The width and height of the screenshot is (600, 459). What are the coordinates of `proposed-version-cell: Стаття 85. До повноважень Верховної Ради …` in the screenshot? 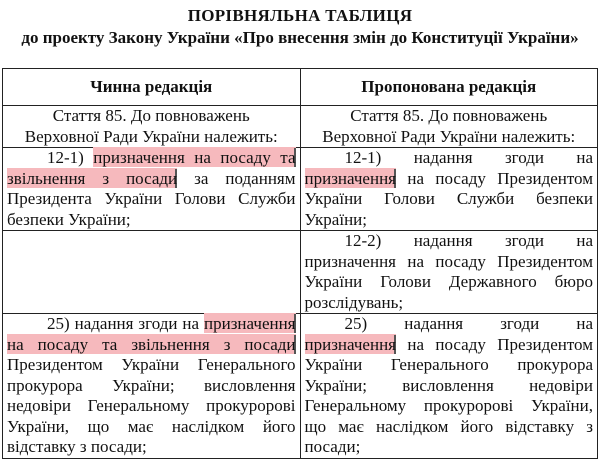 It's located at (448, 126).